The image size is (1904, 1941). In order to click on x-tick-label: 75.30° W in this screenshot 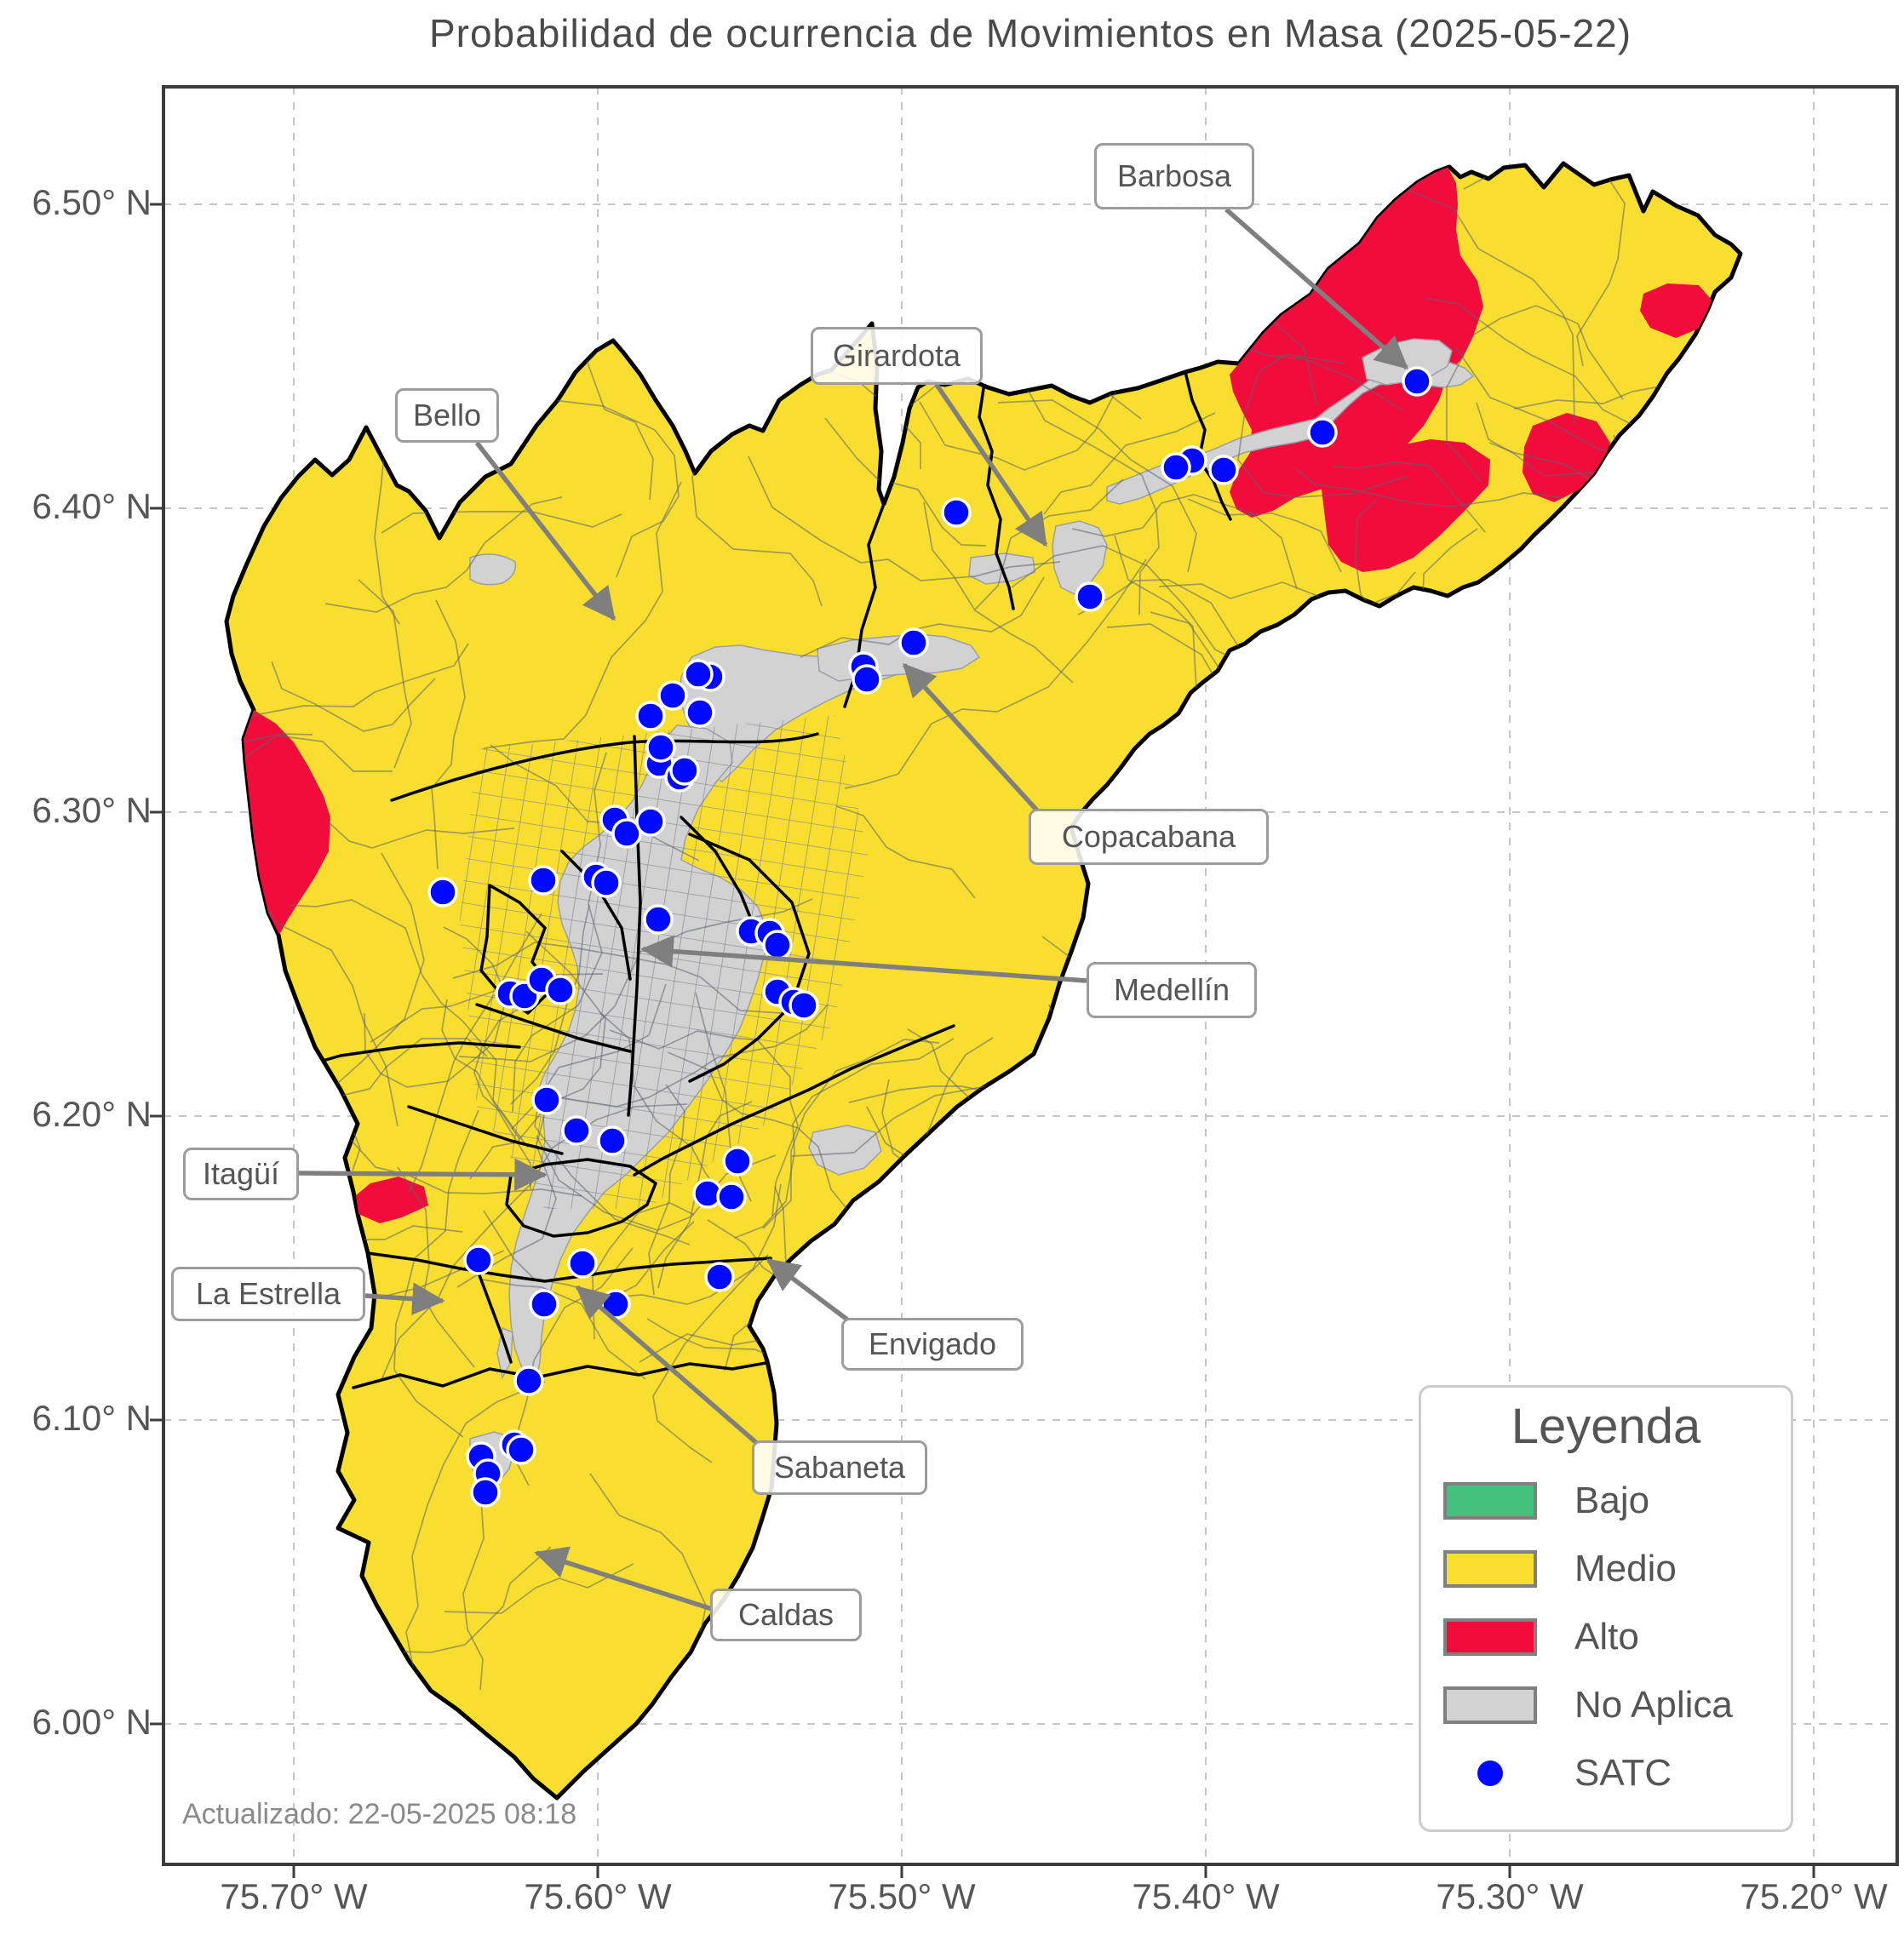, I will do `click(1510, 1896)`.